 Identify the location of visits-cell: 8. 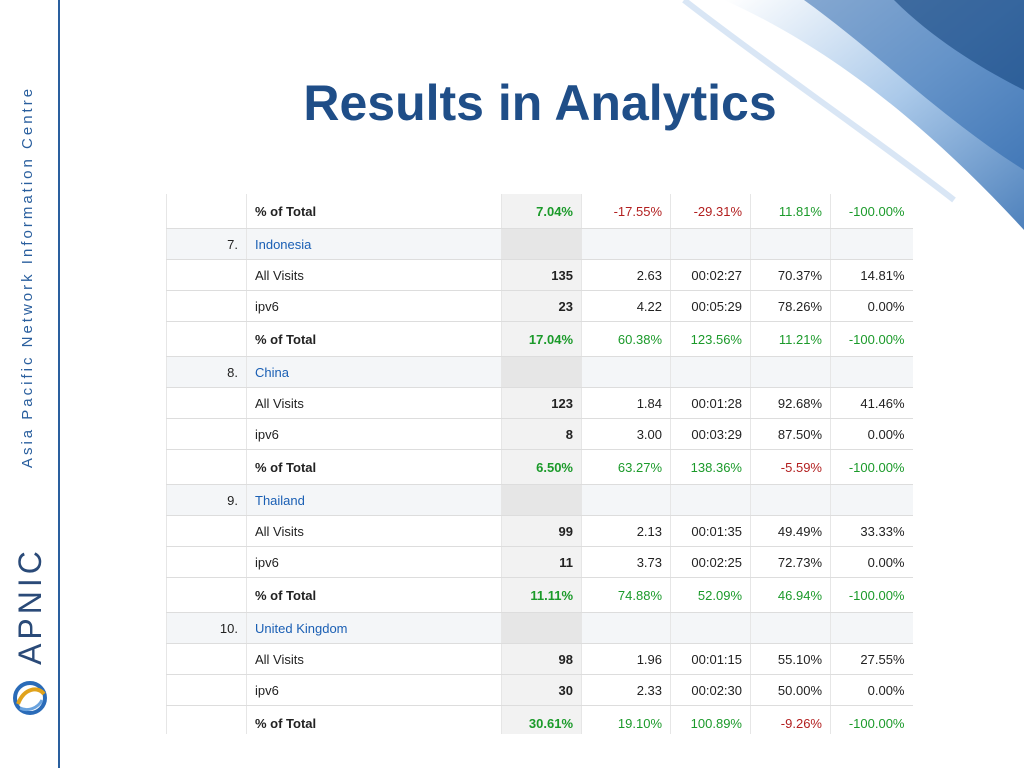
(541, 434).